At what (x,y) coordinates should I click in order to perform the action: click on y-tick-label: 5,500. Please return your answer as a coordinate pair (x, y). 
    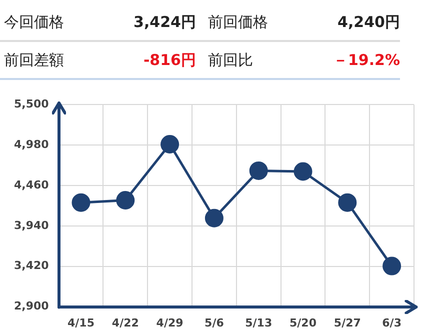
    Looking at the image, I should click on (32, 103).